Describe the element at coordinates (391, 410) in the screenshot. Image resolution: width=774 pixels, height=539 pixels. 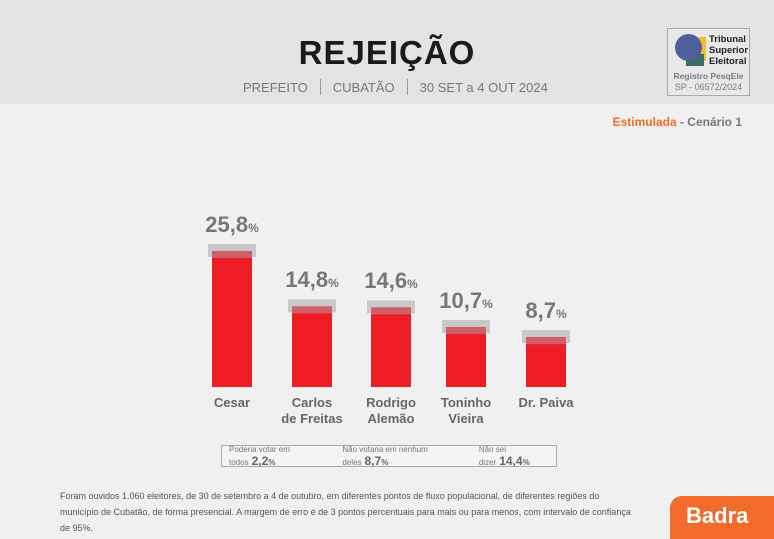
I see `category-label: Rodrigo Alemão` at that location.